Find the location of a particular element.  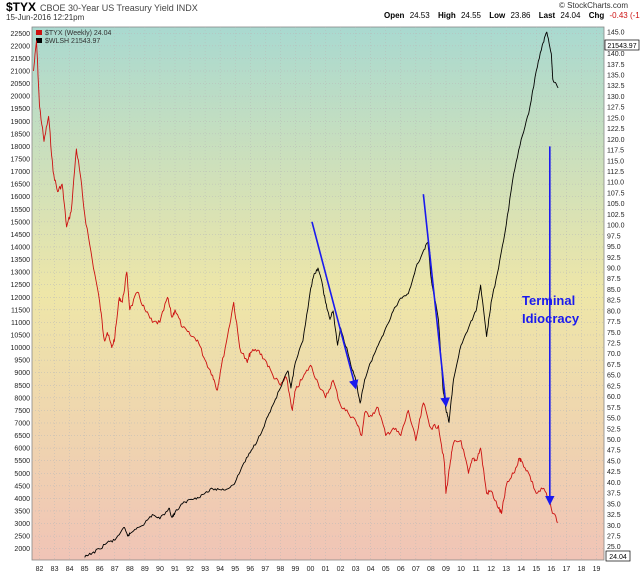

right-tick-label: 72.5 is located at coordinates (614, 344).